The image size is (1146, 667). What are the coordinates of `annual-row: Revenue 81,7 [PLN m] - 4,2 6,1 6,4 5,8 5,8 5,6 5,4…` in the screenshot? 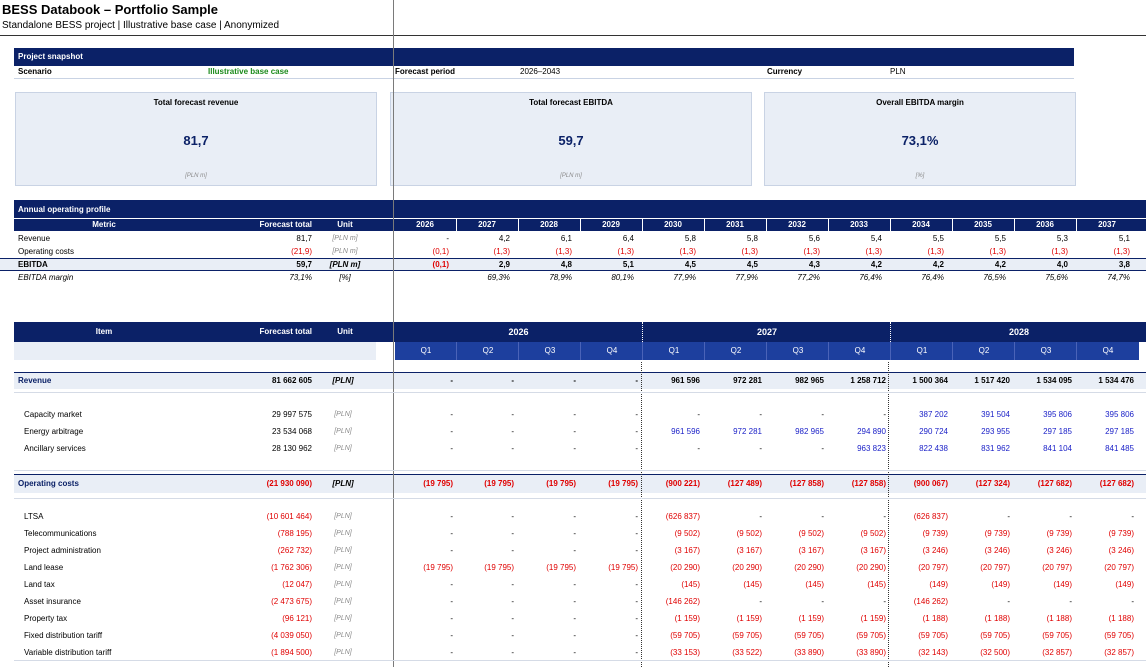 It's located at (573, 238).